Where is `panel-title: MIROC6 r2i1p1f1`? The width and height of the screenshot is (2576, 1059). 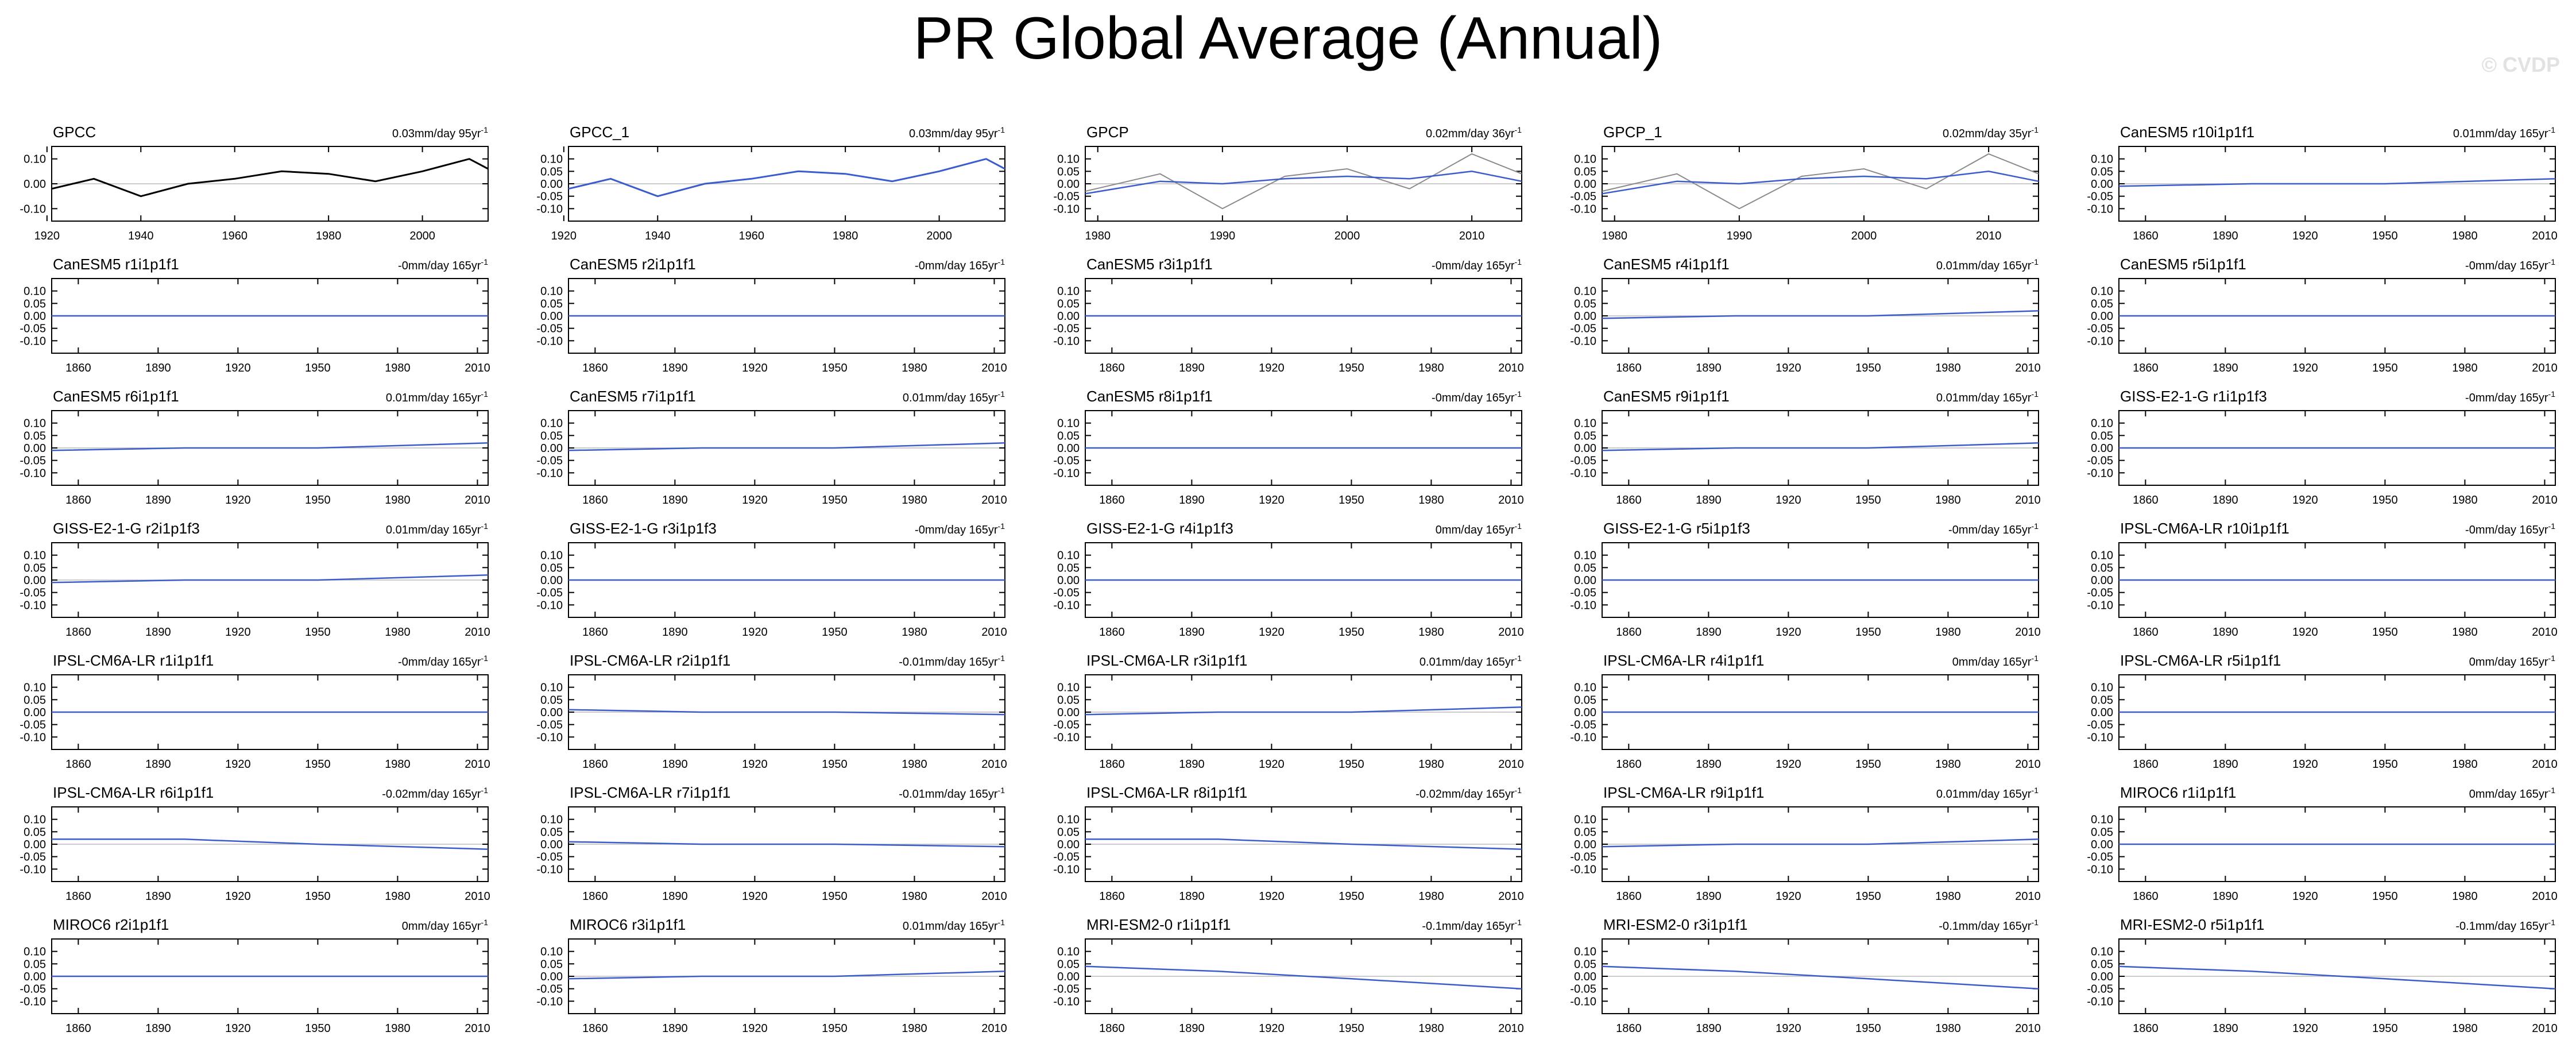 panel-title: MIROC6 r2i1p1f1 is located at coordinates (111, 924).